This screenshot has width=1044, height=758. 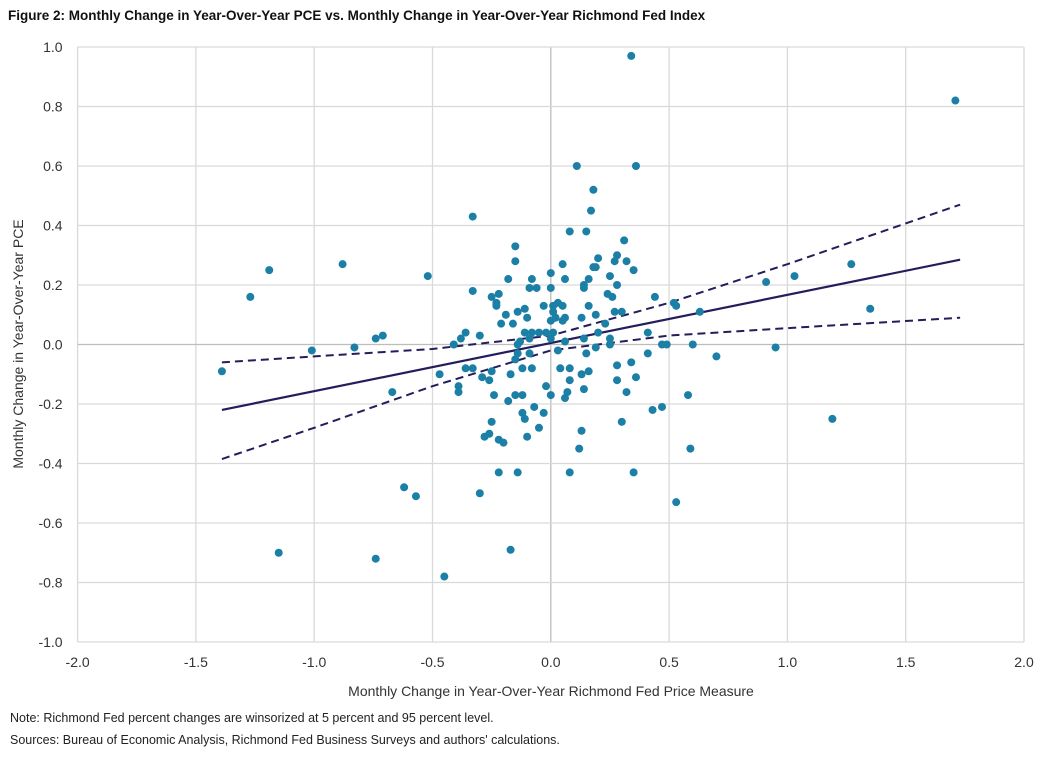 I want to click on y-tick-label: 1.0, so click(x=53, y=47).